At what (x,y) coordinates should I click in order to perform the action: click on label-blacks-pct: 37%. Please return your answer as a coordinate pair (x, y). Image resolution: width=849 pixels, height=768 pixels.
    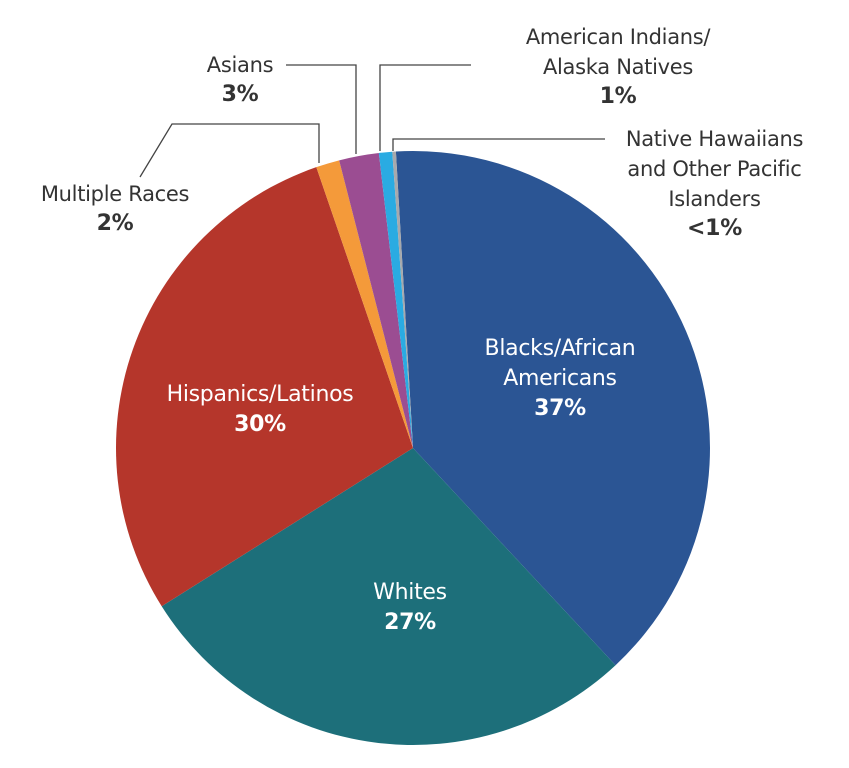
    Looking at the image, I should click on (560, 408).